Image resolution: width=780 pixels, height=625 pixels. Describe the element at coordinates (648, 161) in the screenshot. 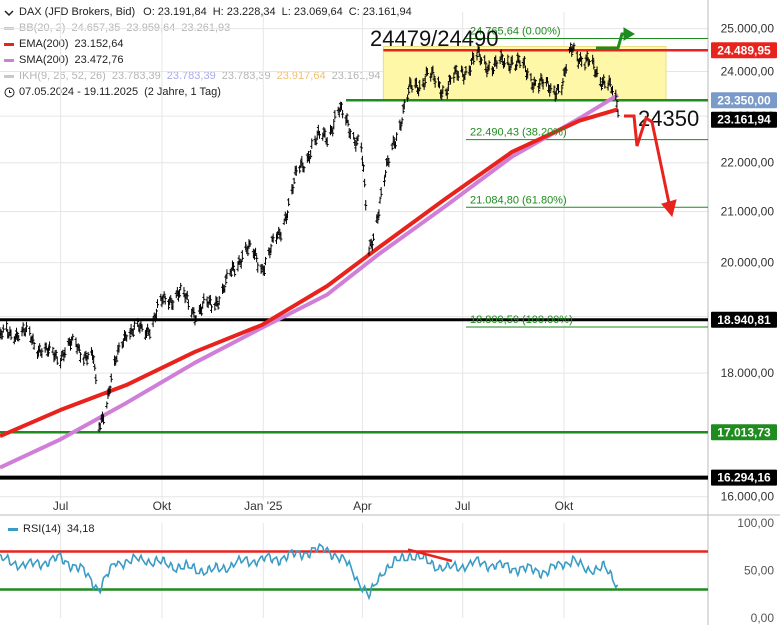

I see `breakdown-arrow-line` at that location.